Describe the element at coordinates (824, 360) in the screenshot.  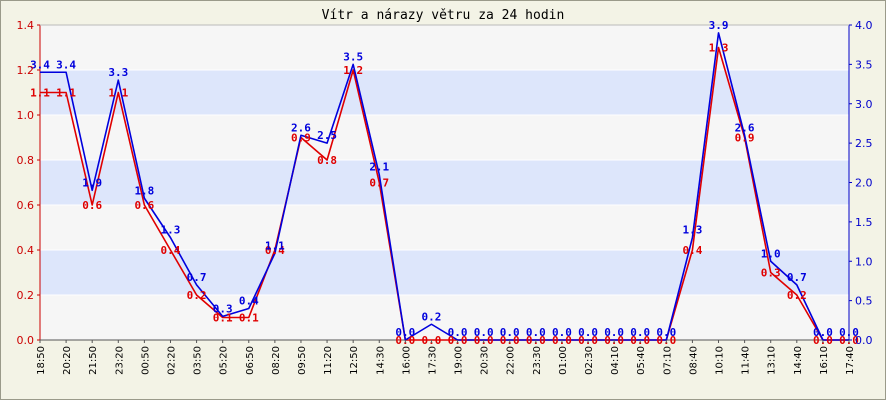
I see `x-tick-label: 16:10` at that location.